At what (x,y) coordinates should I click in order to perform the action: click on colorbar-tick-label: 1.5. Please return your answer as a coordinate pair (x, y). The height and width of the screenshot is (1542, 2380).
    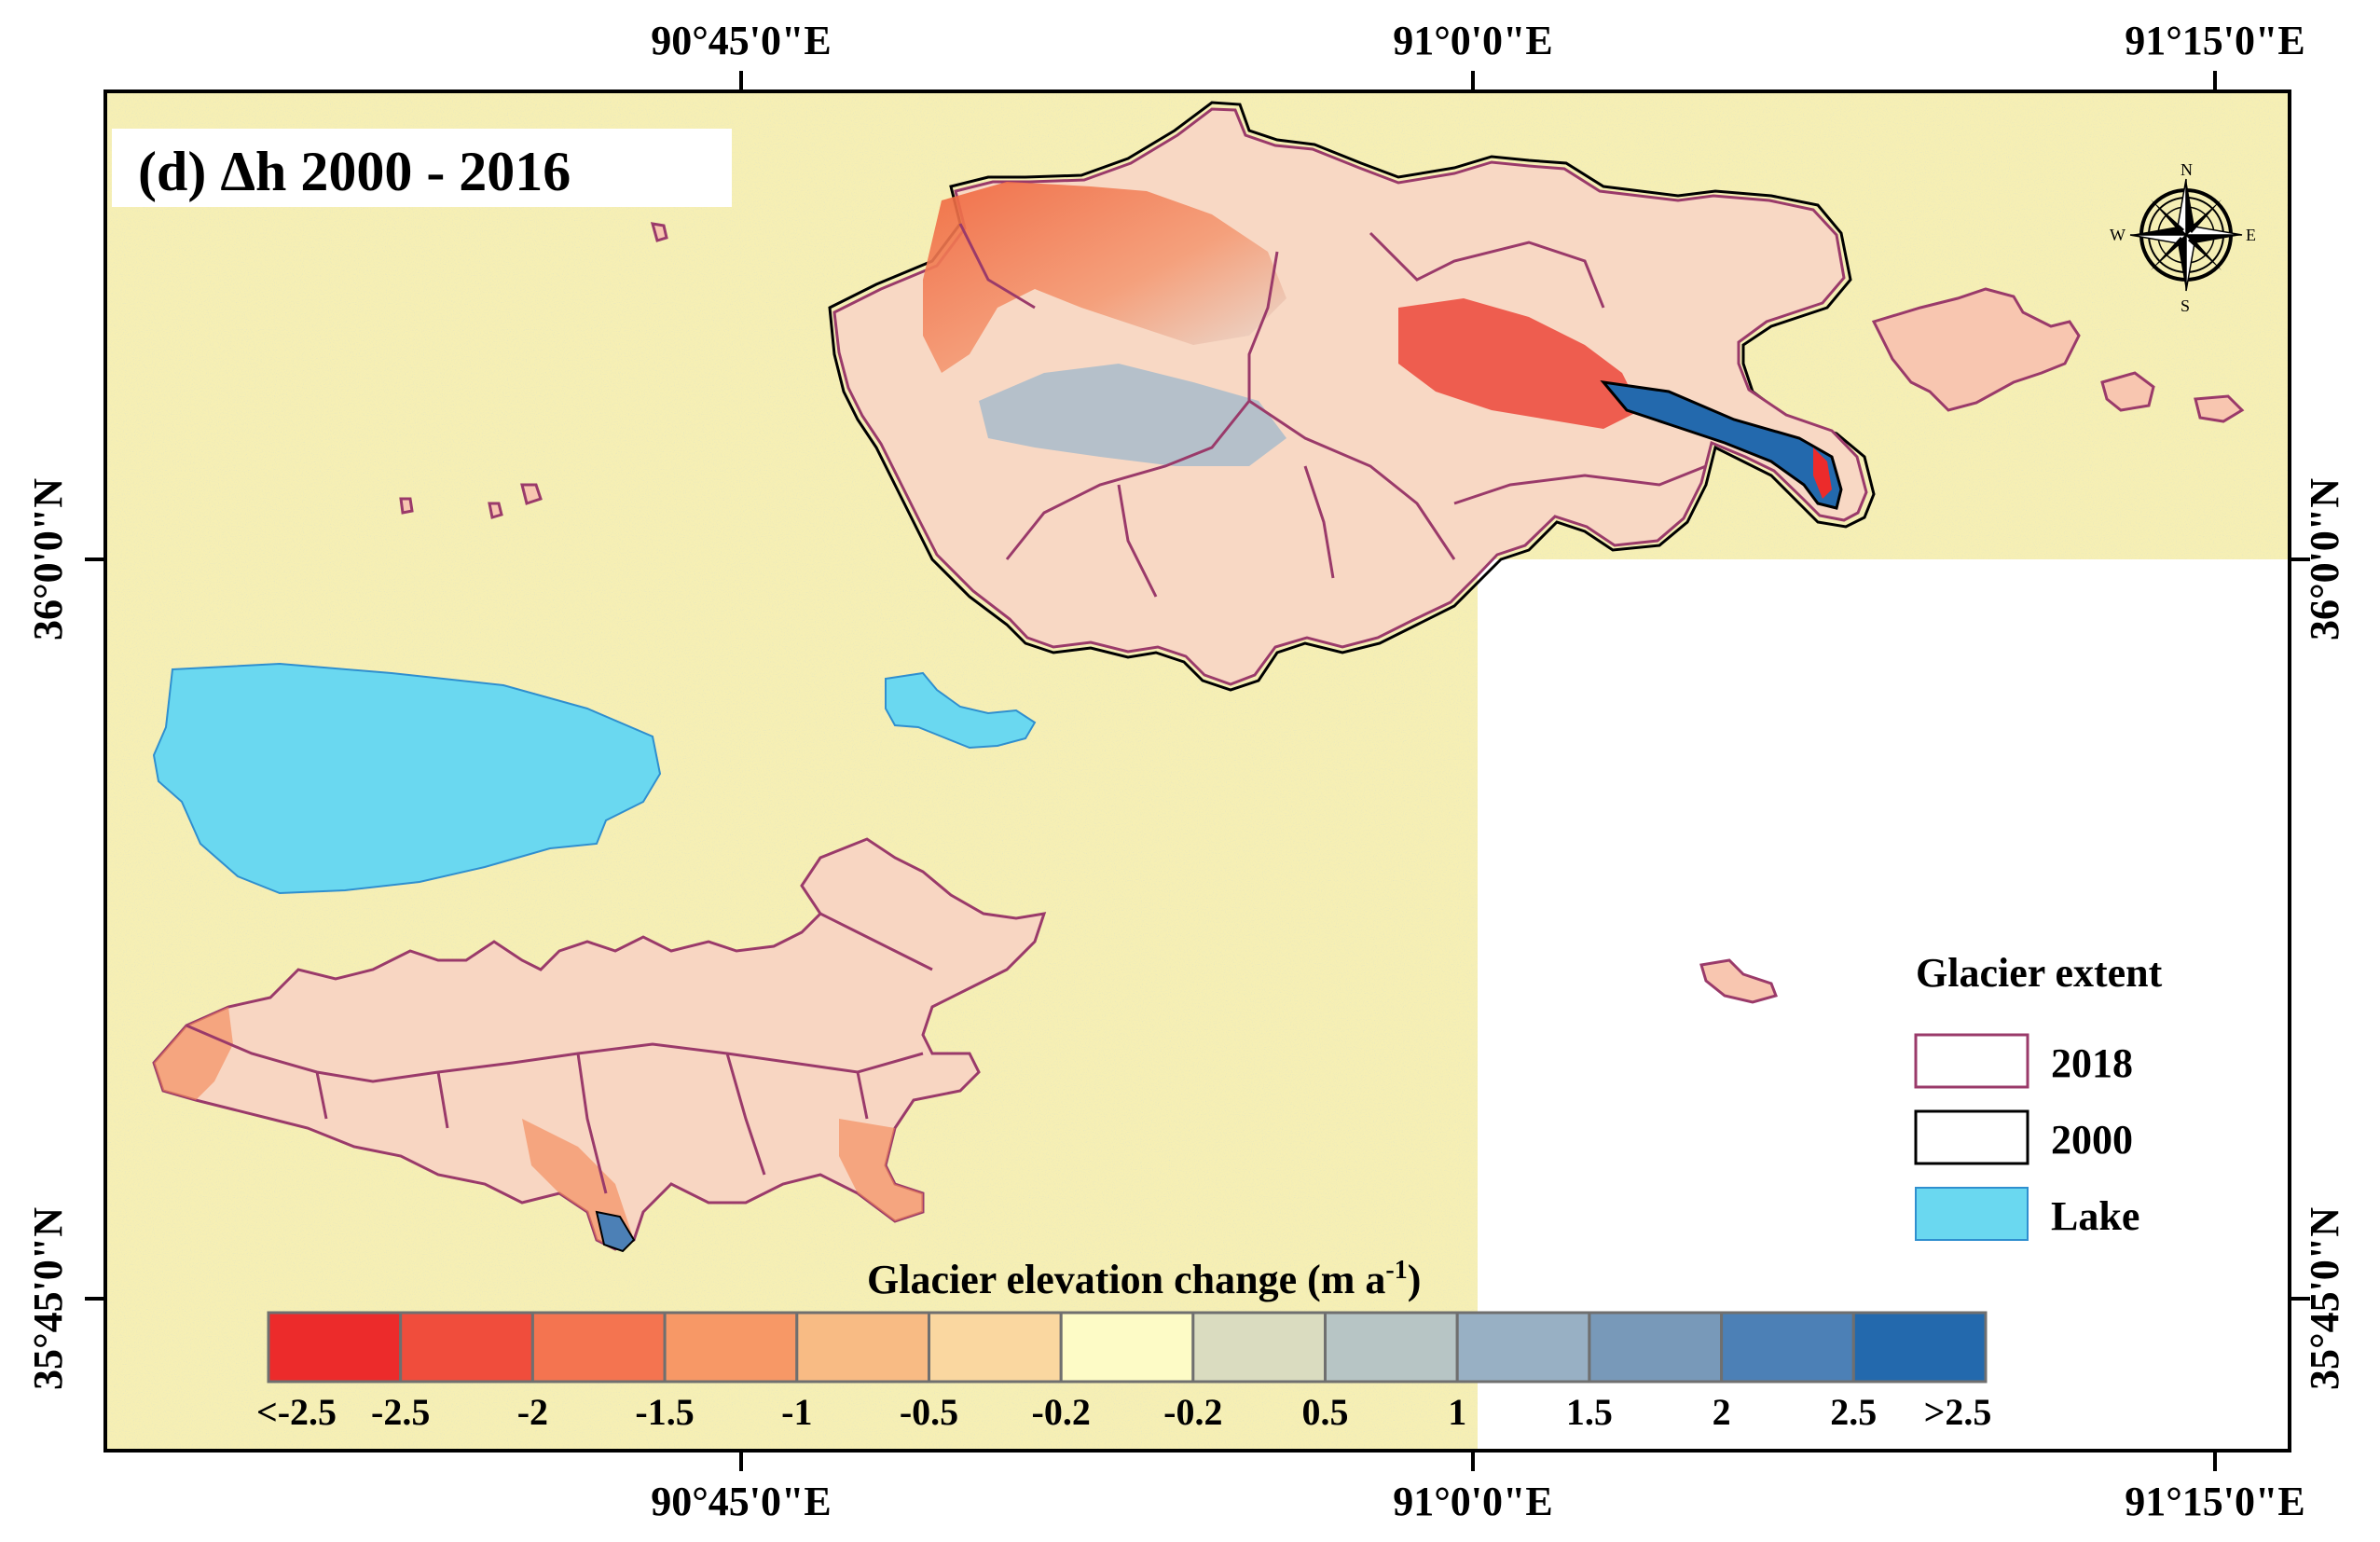
    Looking at the image, I should click on (1589, 1412).